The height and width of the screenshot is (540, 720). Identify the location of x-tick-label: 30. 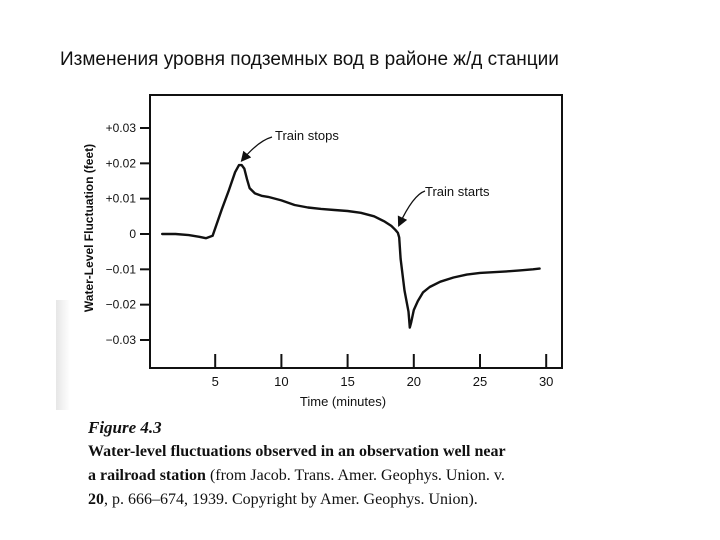
(546, 381).